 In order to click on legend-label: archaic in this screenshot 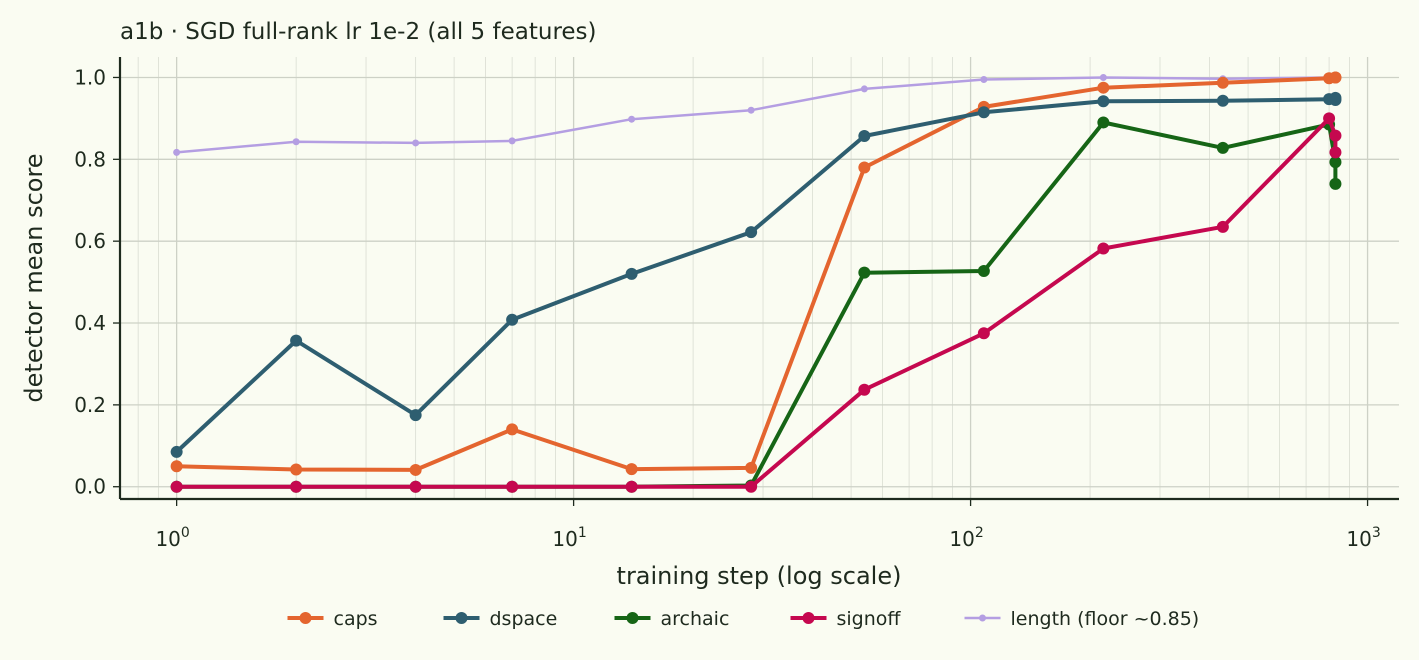, I will do `click(695, 619)`.